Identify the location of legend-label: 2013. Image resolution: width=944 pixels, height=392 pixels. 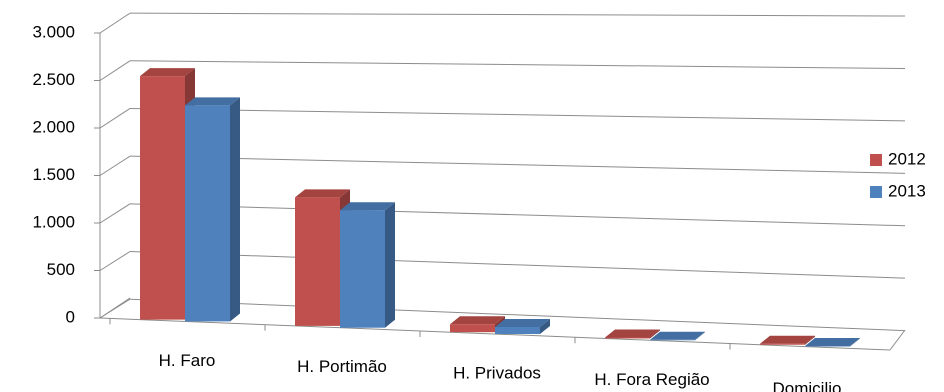
(907, 190).